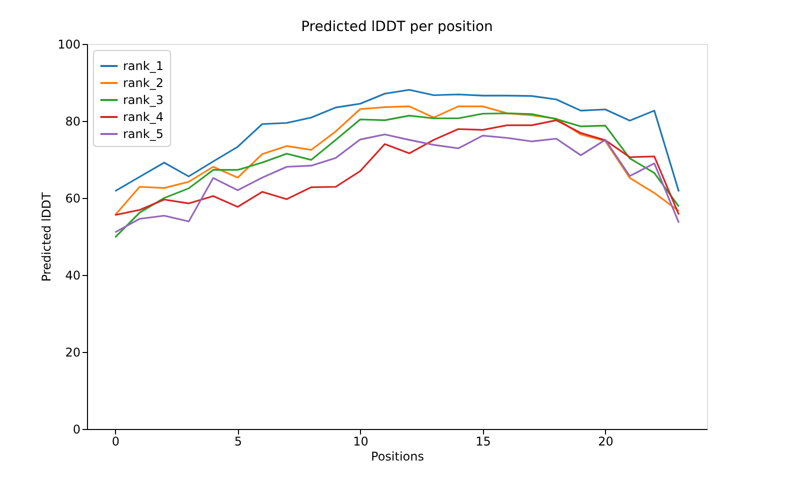 The height and width of the screenshot is (500, 800). What do you see at coordinates (360, 441) in the screenshot?
I see `x-tick-label: 10` at bounding box center [360, 441].